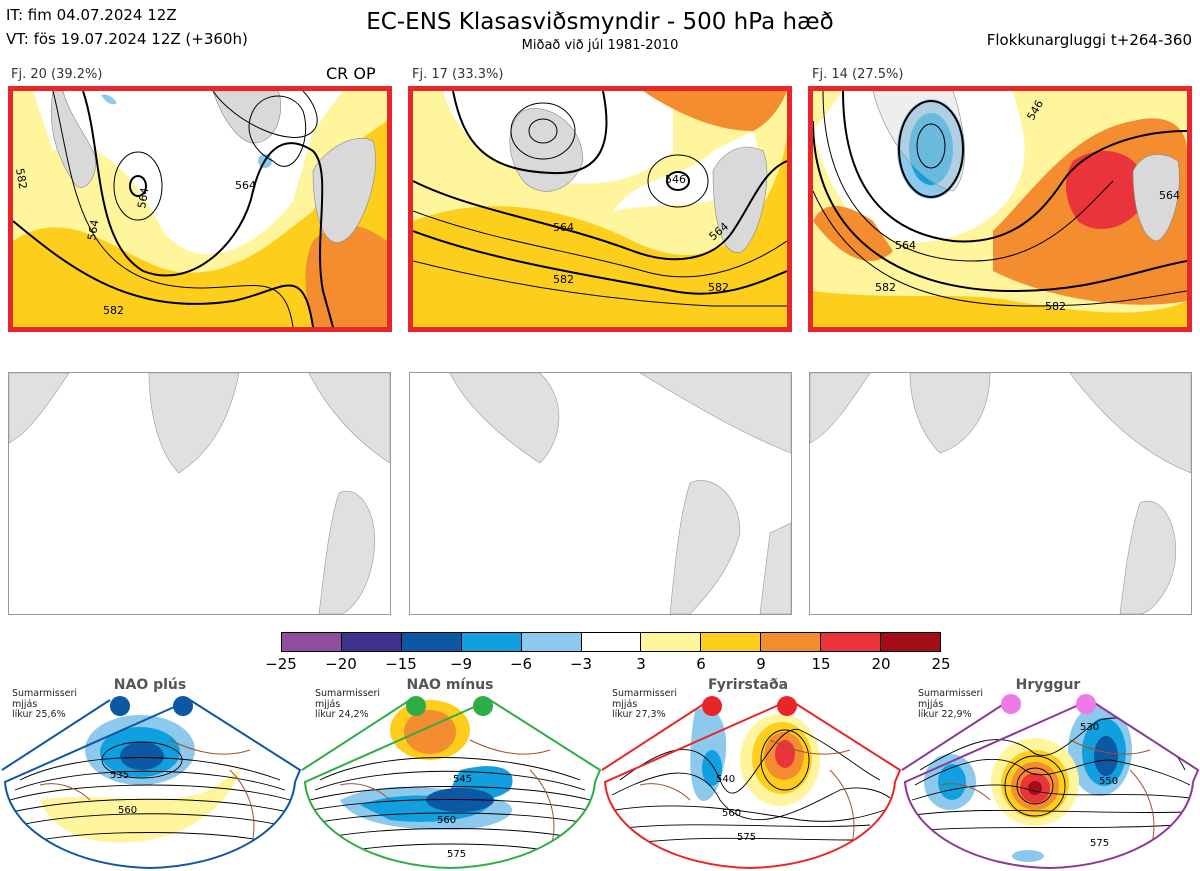 This screenshot has height=871, width=1200. Describe the element at coordinates (458, 74) in the screenshot. I see `cluster-2-label: Fj. 17 (33.3%)` at that location.